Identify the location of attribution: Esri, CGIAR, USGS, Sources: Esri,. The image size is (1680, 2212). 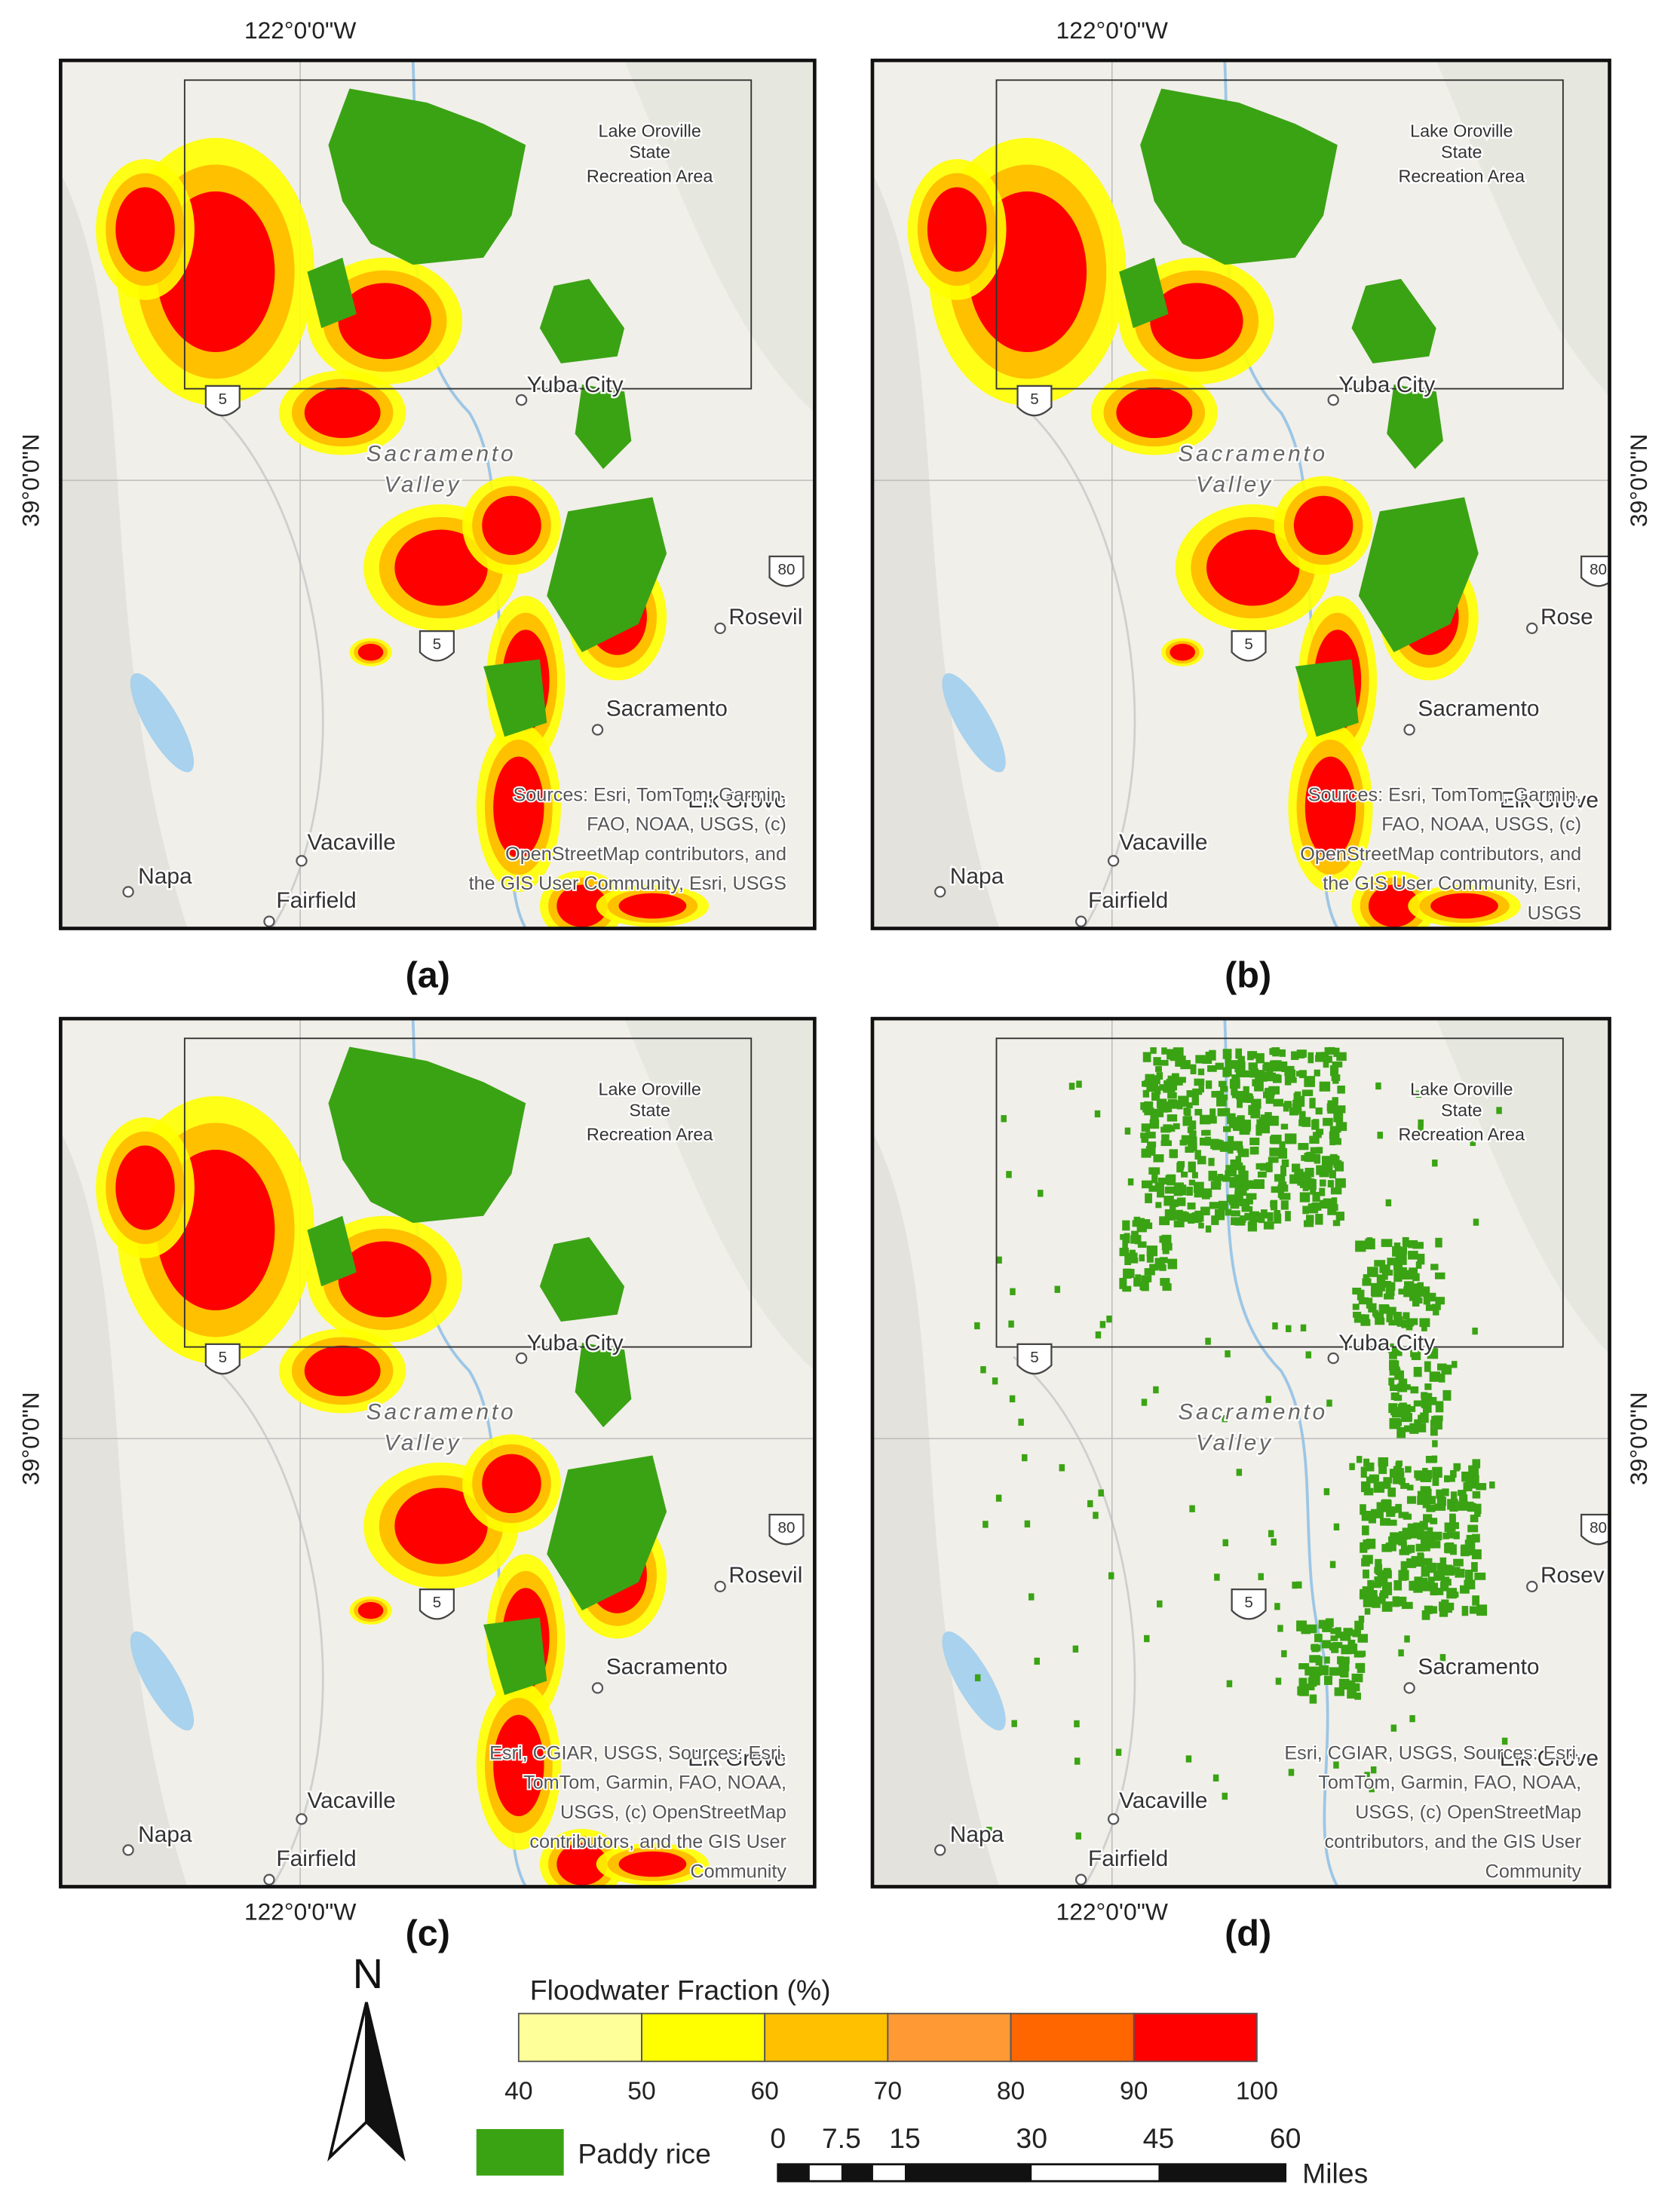
(637, 1752).